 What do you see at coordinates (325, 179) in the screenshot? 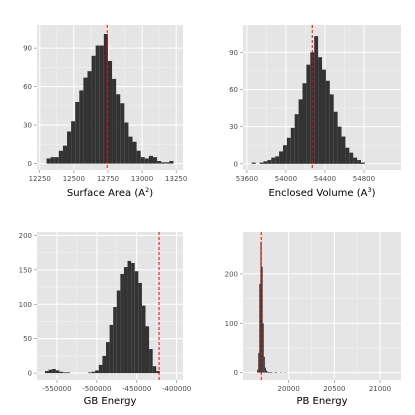
I see `x-tick-label: 54400` at bounding box center [325, 179].